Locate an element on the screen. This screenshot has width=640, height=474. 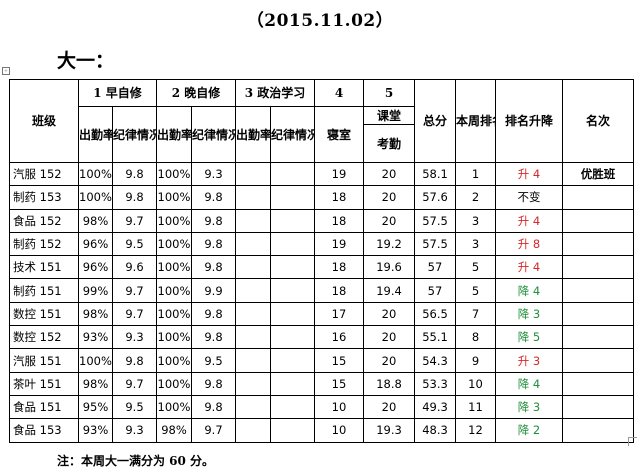
header-morning-discipline: 纪律情况 is located at coordinates (134, 134).